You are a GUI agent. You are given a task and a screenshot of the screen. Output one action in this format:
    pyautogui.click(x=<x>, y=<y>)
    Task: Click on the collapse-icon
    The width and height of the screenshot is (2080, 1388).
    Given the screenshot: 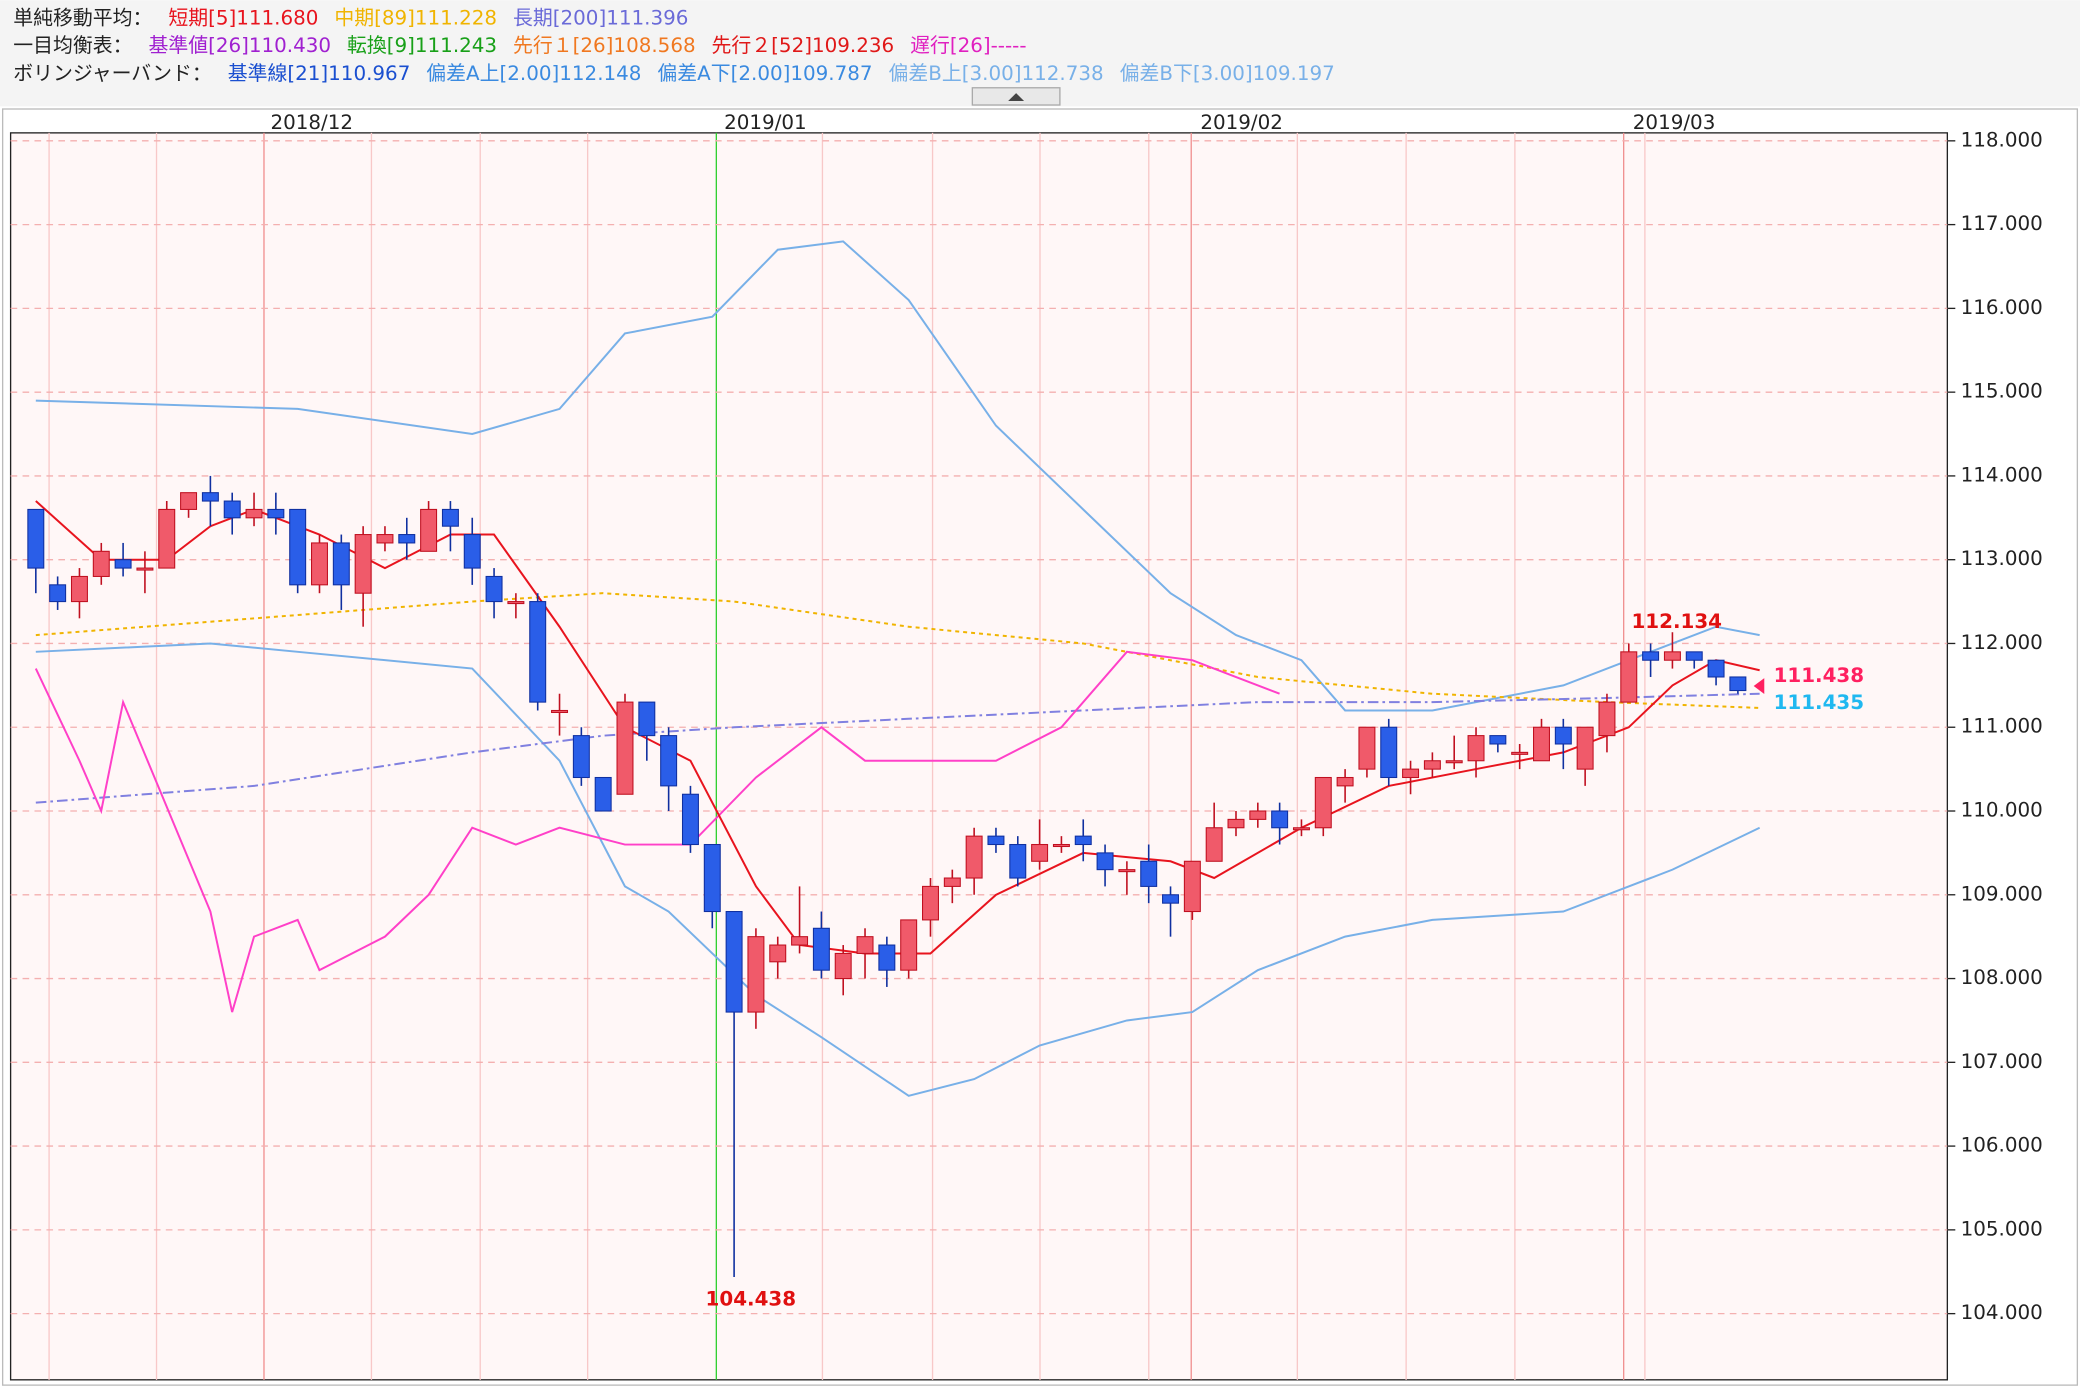 What is the action you would take?
    pyautogui.click(x=1016, y=97)
    